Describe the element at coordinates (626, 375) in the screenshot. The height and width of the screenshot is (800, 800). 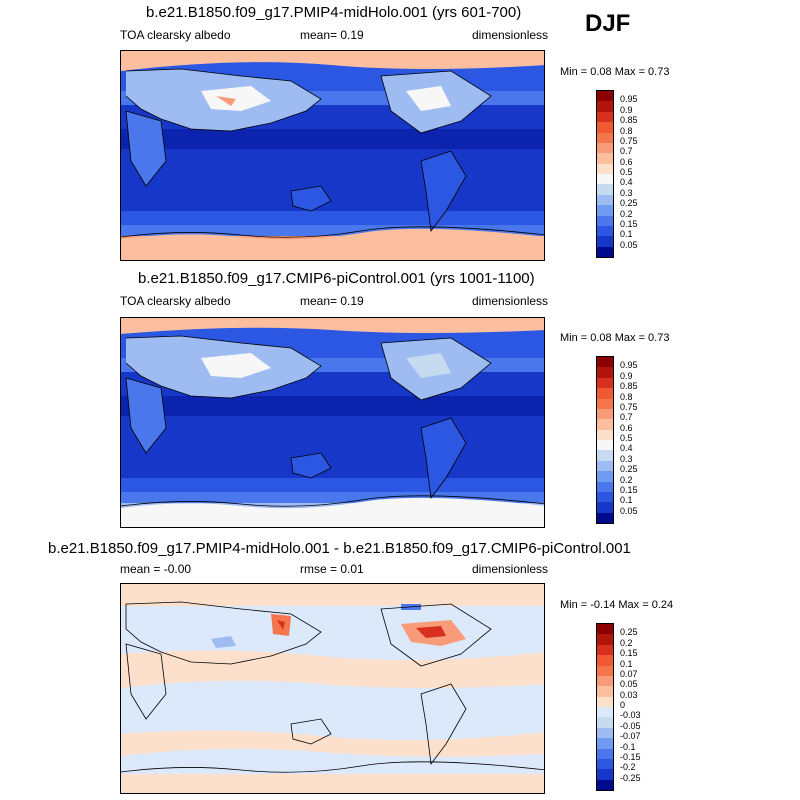
I see `colorbar-tick-label: 0.9` at that location.